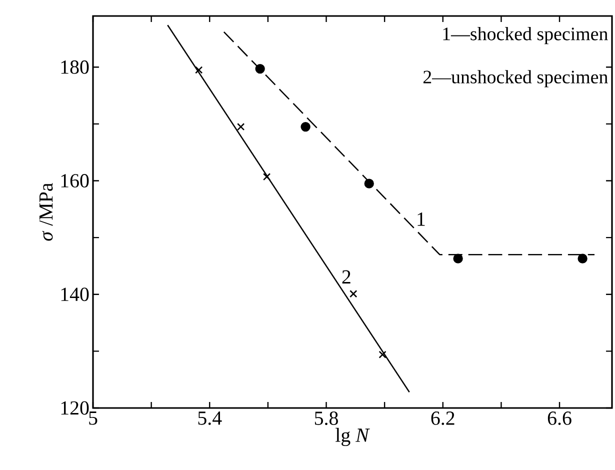  What do you see at coordinates (75, 295) in the screenshot?
I see `y-tick-label: 140` at bounding box center [75, 295].